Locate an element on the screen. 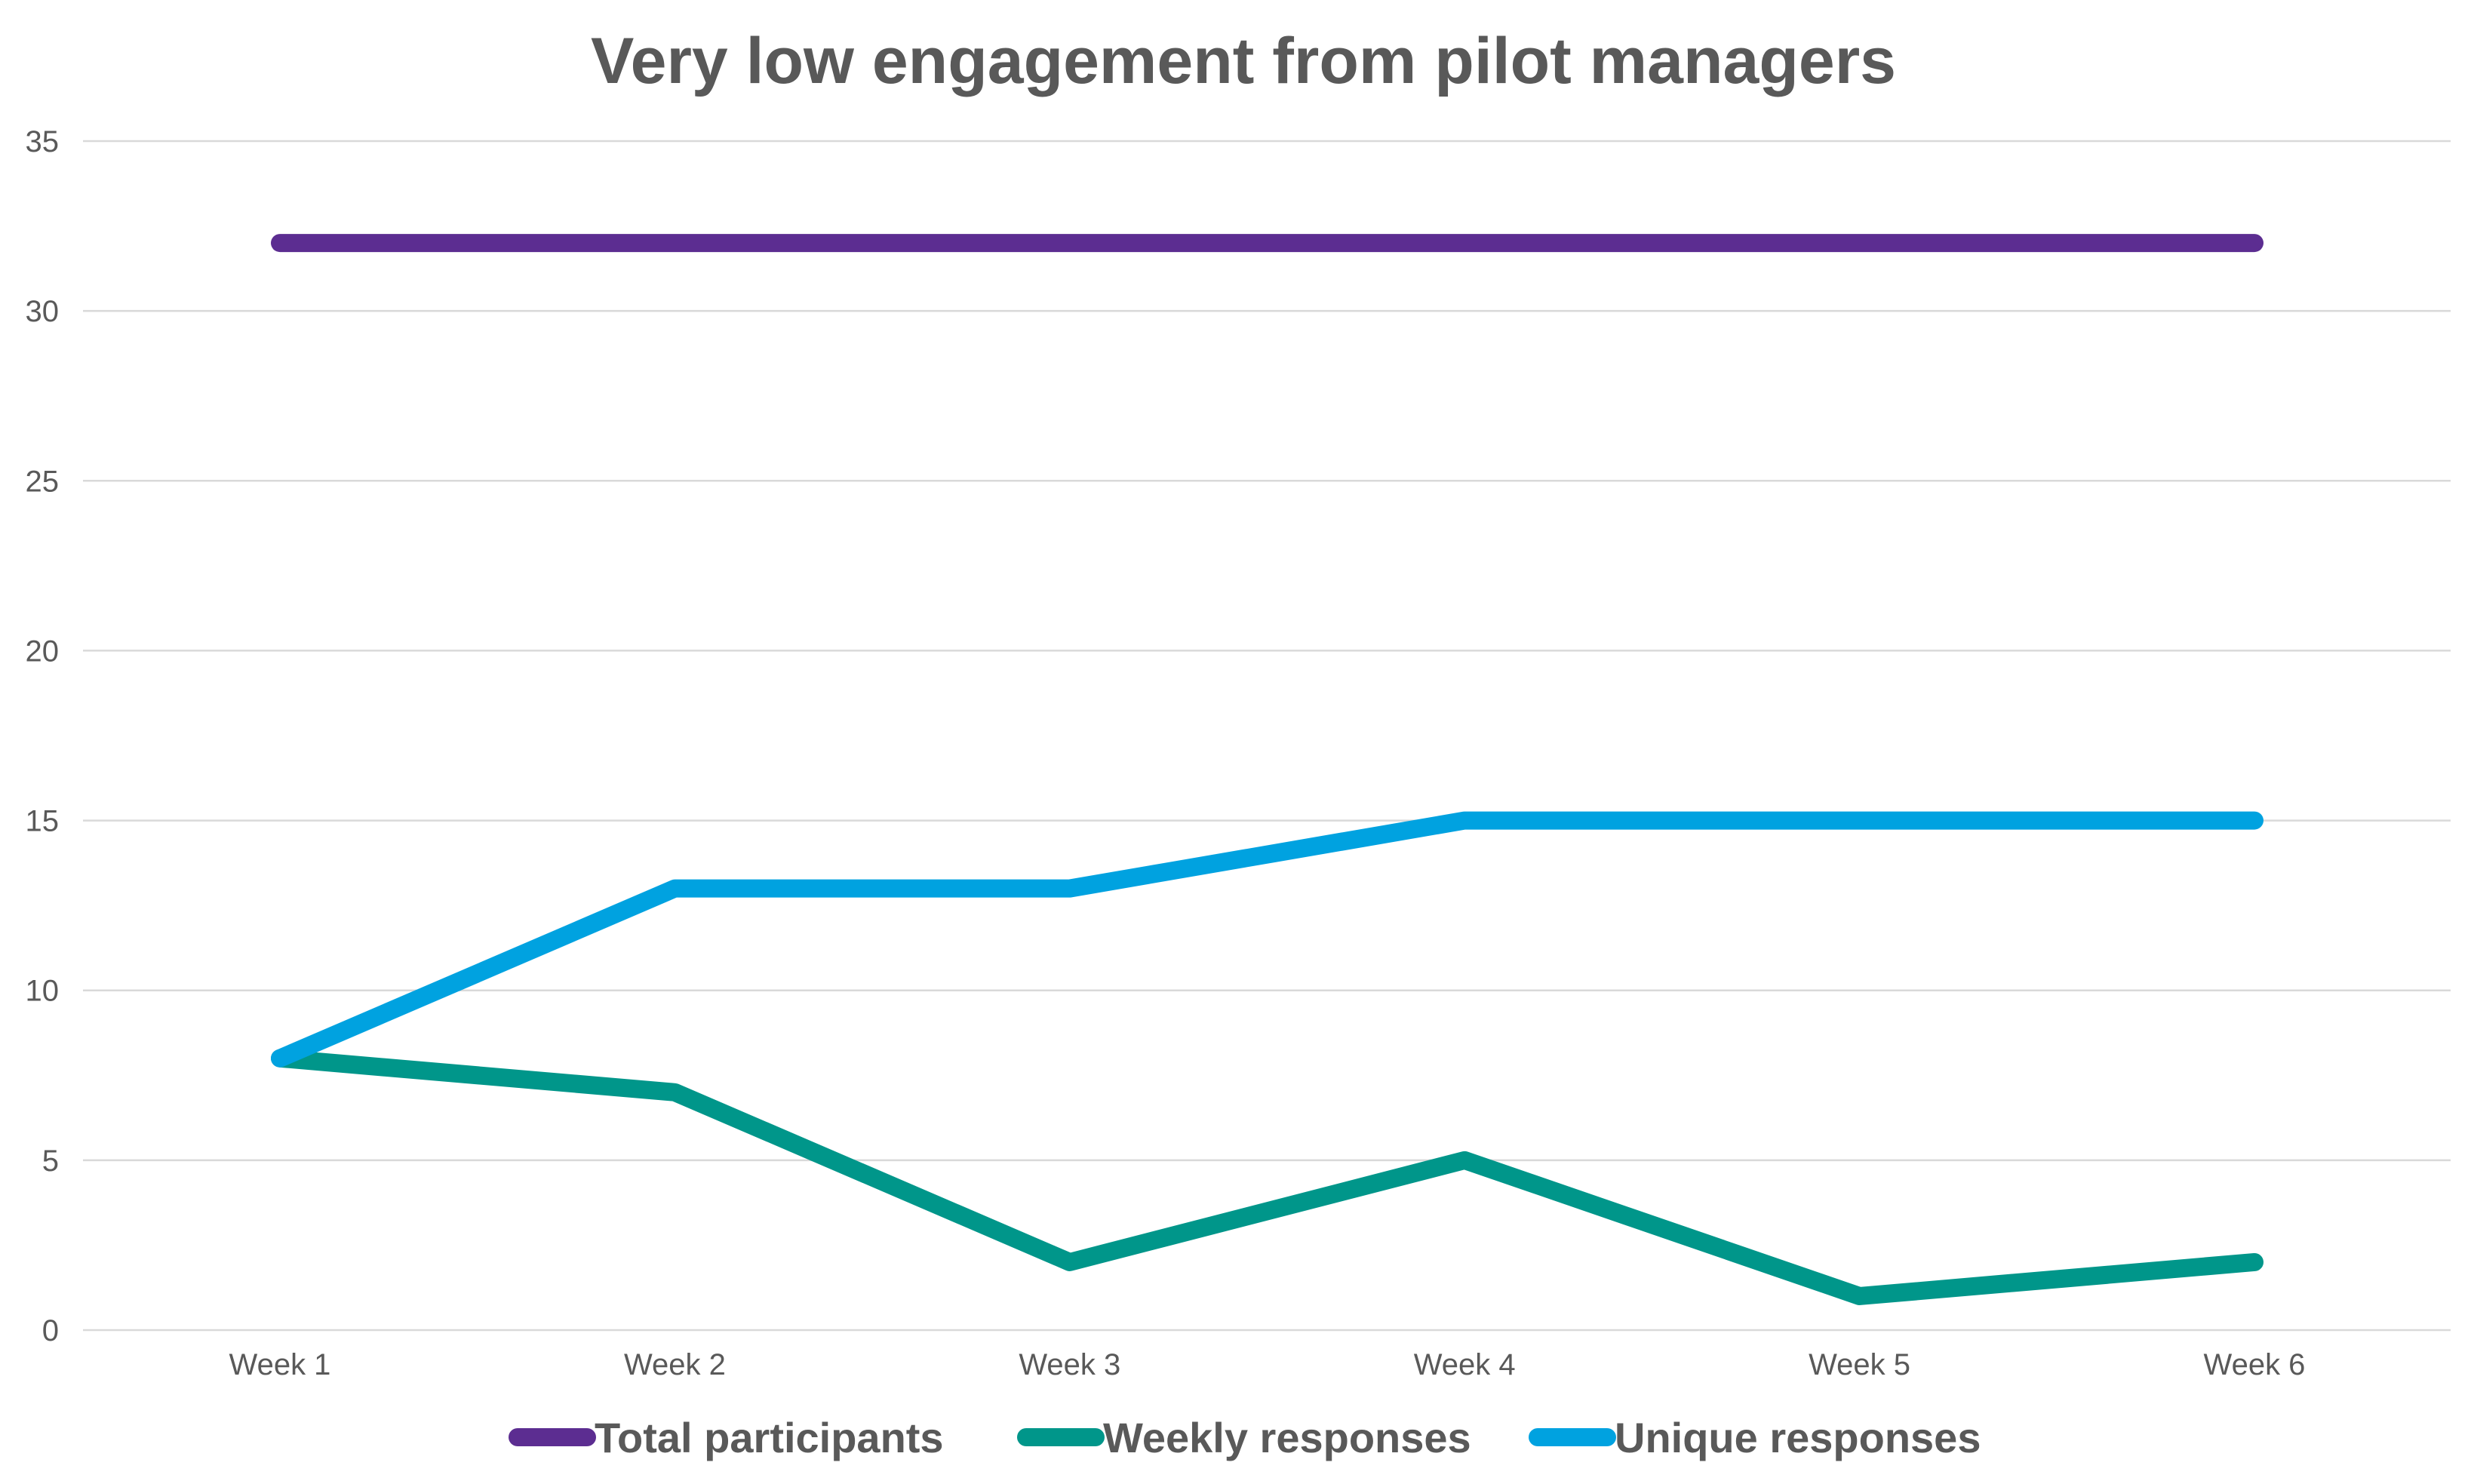 The image size is (2474, 1484). legend-label: Total participants is located at coordinates (769, 1437).